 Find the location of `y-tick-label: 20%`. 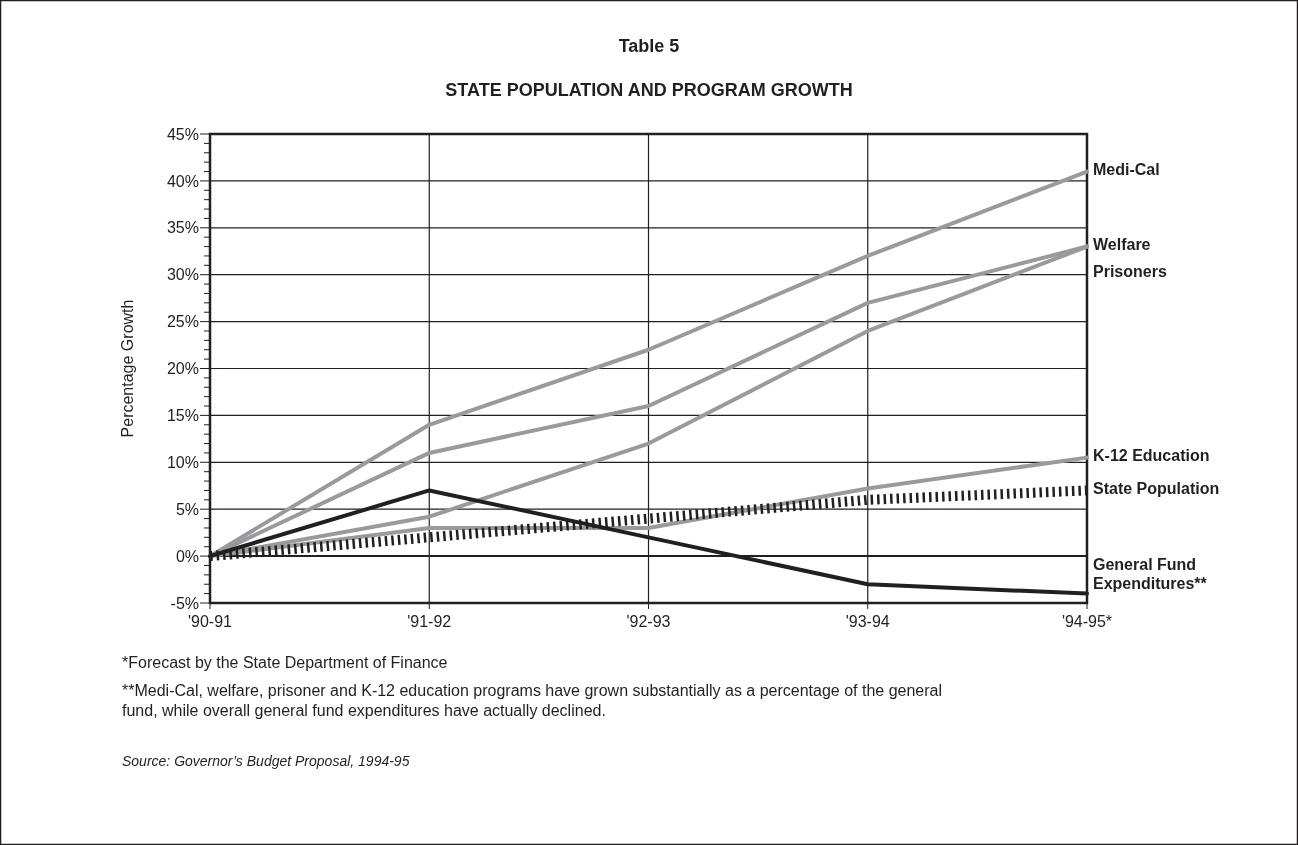

y-tick-label: 20% is located at coordinates (182, 369).